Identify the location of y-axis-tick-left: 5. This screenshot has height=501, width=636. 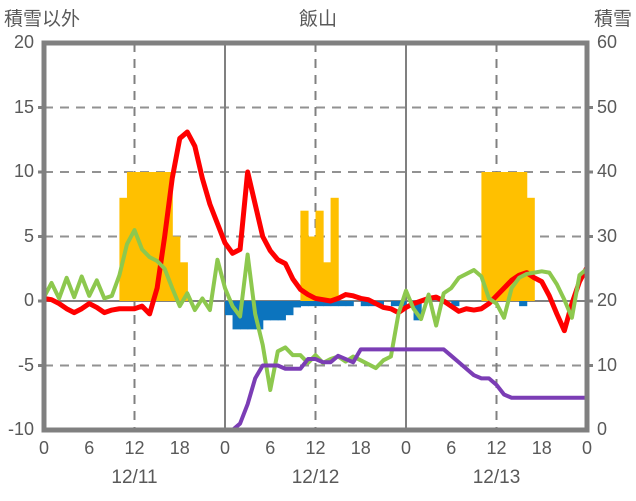
(28, 235).